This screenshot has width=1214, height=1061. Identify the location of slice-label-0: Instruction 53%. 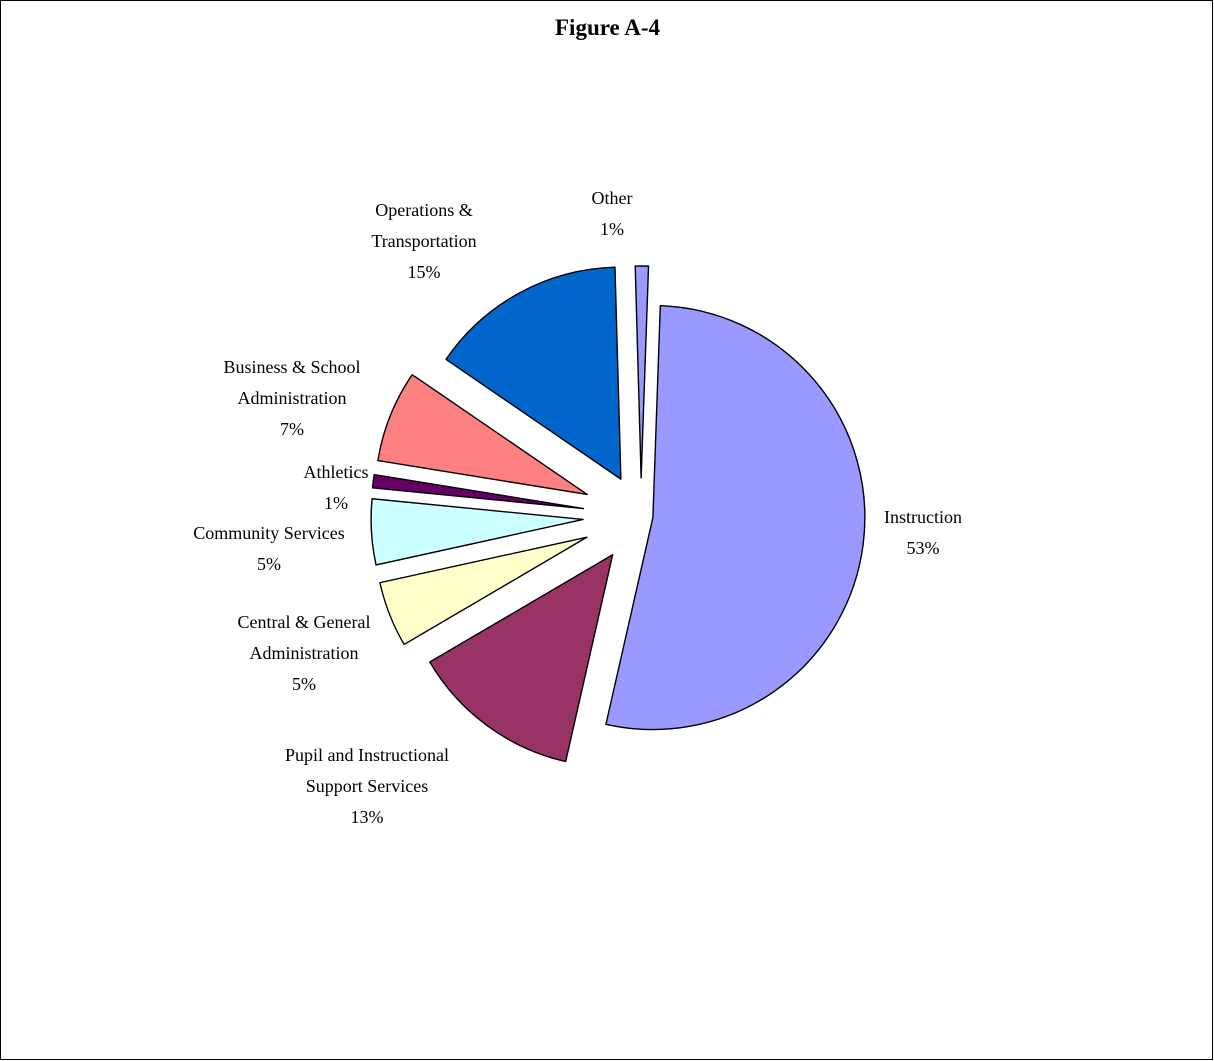
(923, 532).